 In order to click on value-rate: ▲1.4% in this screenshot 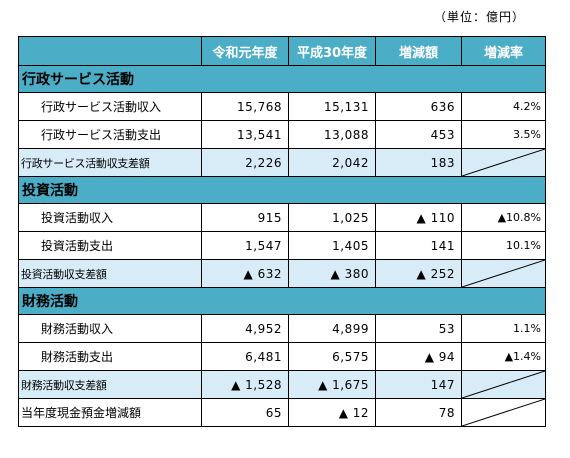, I will do `click(503, 356)`.